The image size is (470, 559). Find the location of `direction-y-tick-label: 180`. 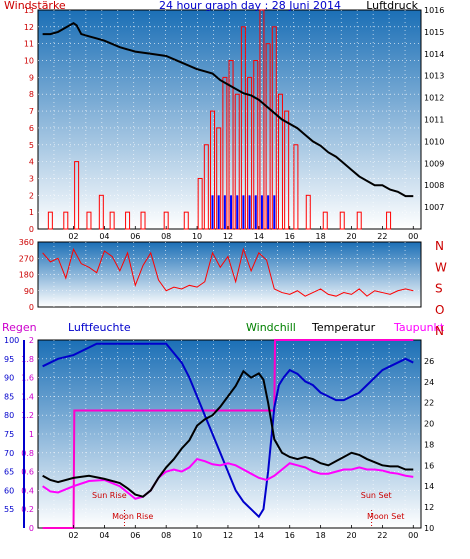

direction-y-tick-label: 180 is located at coordinates (26, 275).